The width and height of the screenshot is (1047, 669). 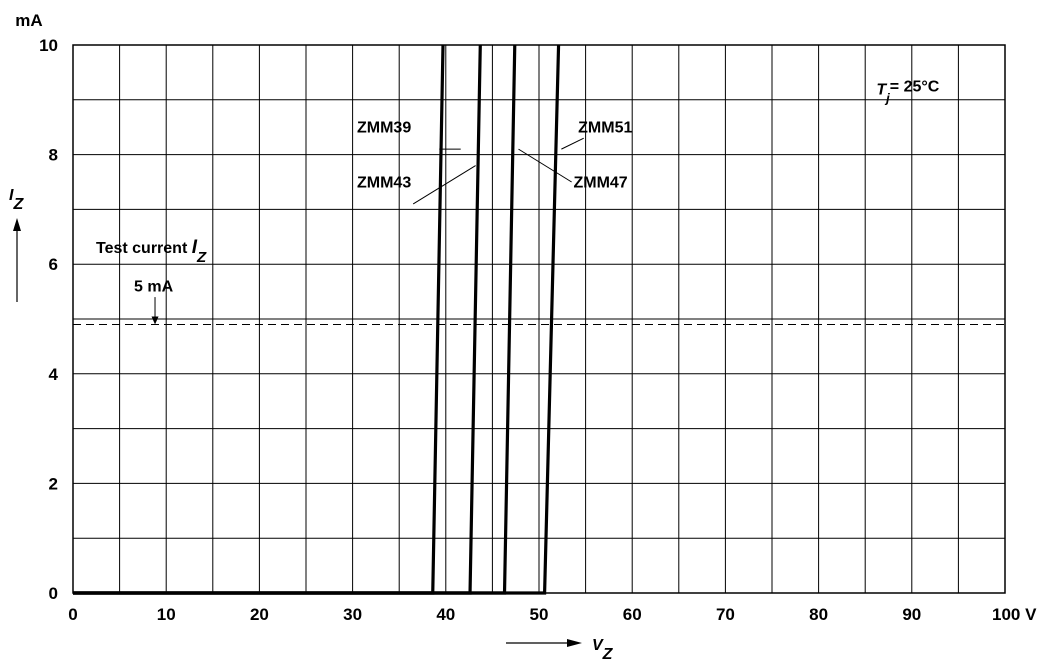 I want to click on test-current-value-label: 5 mA, so click(x=154, y=287).